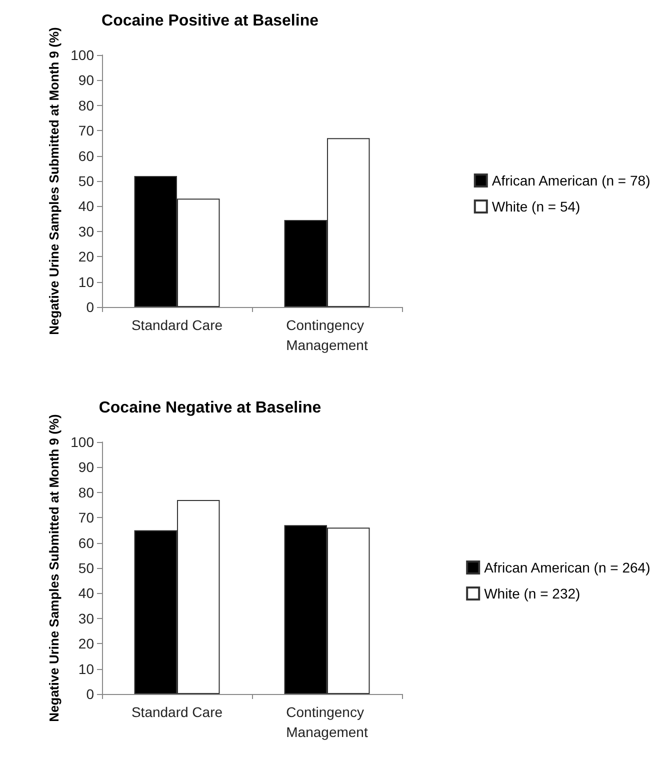  Describe the element at coordinates (210, 21) in the screenshot. I see `chart-title: Cocaine Positive at Baseline` at that location.